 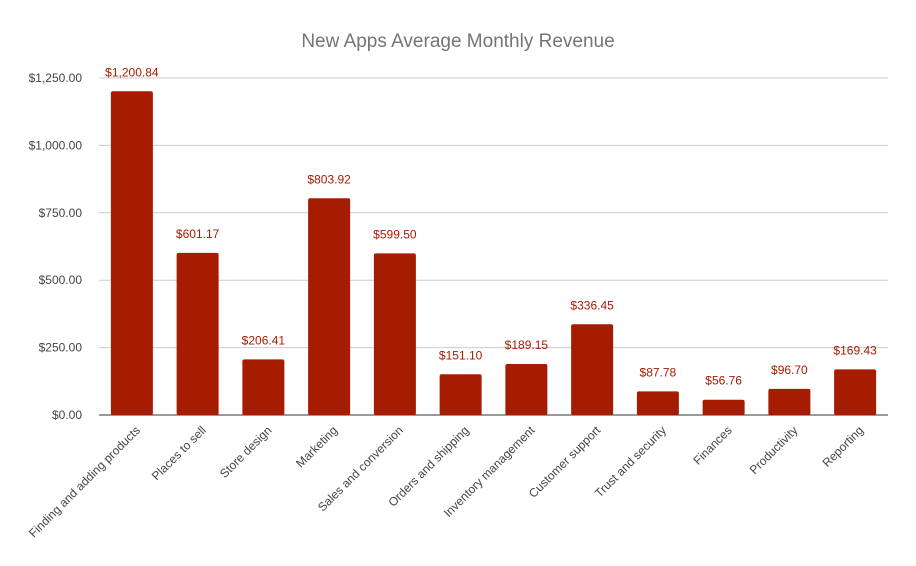 What do you see at coordinates (264, 340) in the screenshot?
I see `data-label: $206.41` at bounding box center [264, 340].